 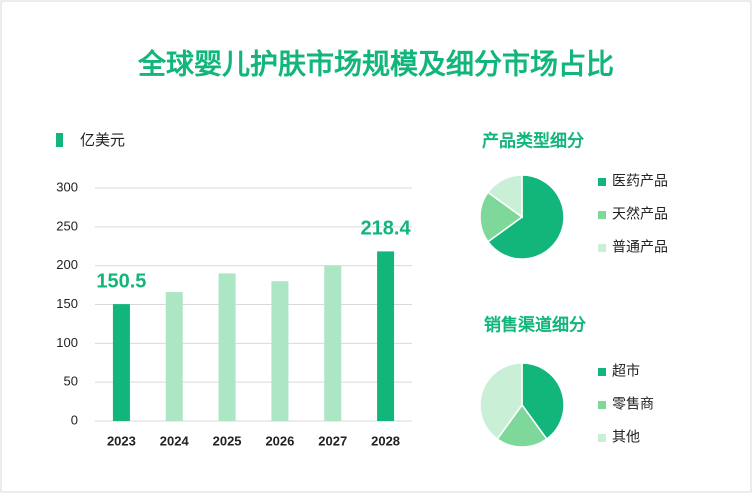 What do you see at coordinates (385, 440) in the screenshot?
I see `x-tick-label: 2028` at bounding box center [385, 440].